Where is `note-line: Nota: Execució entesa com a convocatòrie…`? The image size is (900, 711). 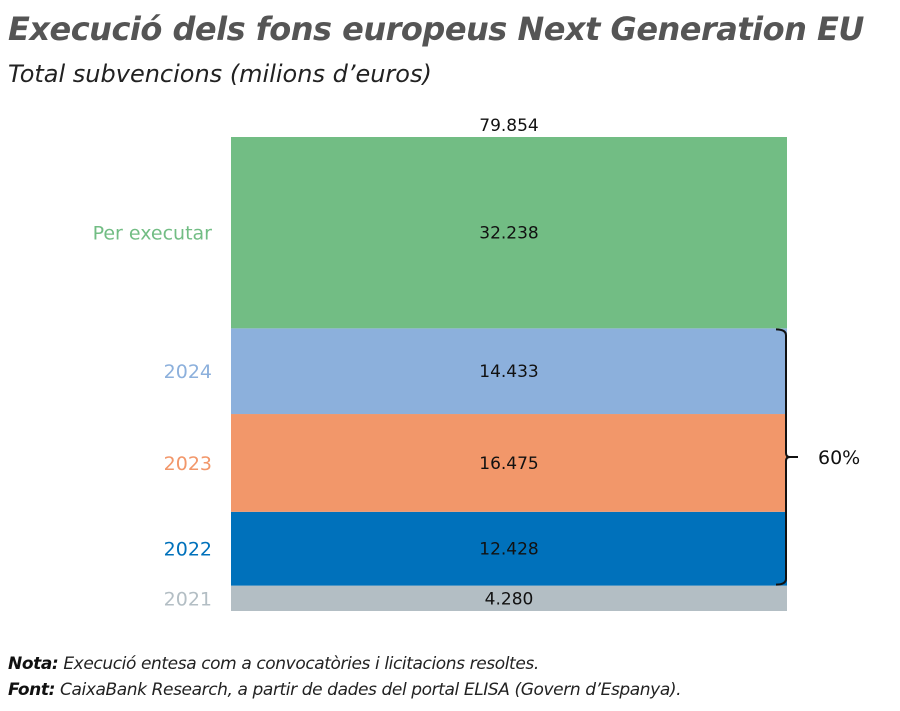 note-line: Nota: Execució entesa com a convocatòrie… is located at coordinates (273, 664).